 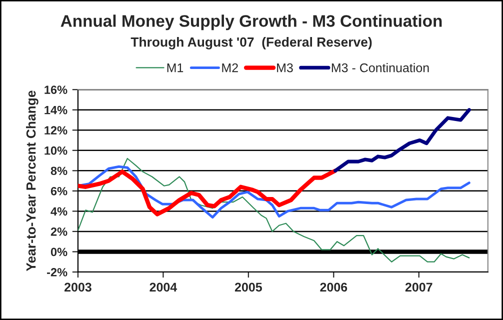 What do you see at coordinates (248, 287) in the screenshot?
I see `x-tick-label: 2005` at bounding box center [248, 287].